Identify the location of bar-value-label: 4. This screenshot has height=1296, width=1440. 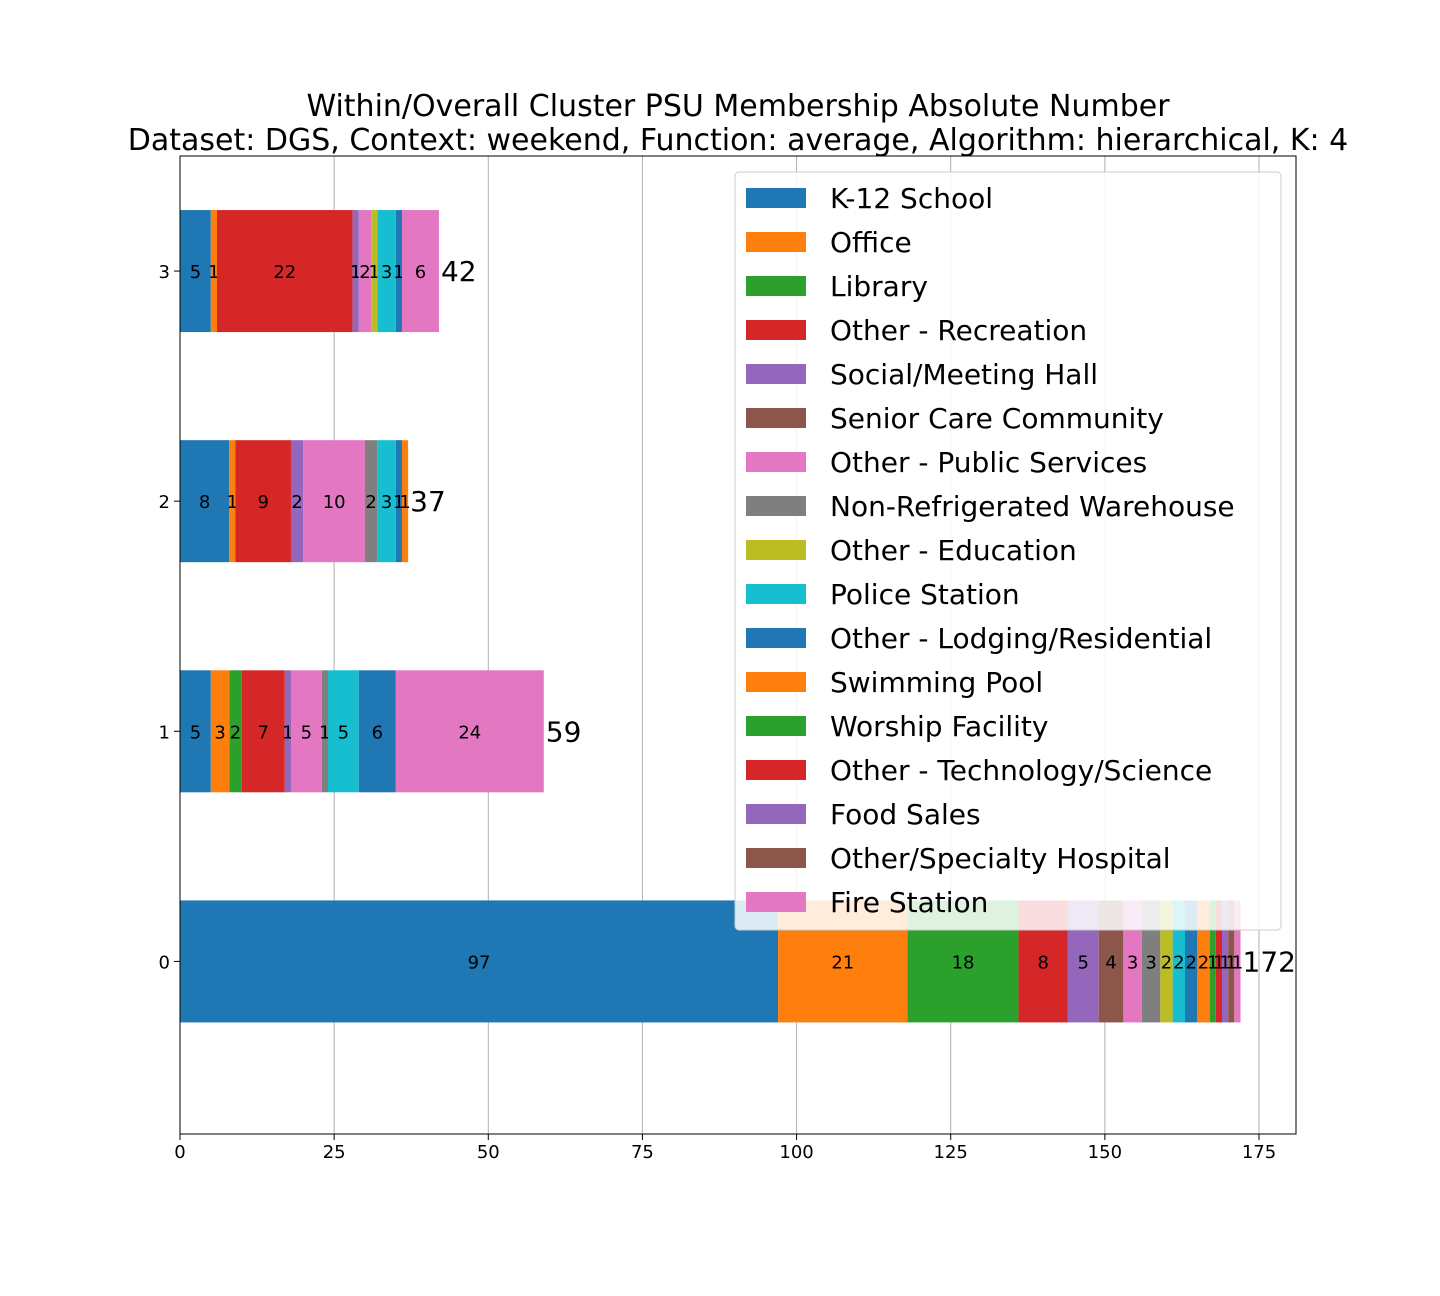
(1110, 962).